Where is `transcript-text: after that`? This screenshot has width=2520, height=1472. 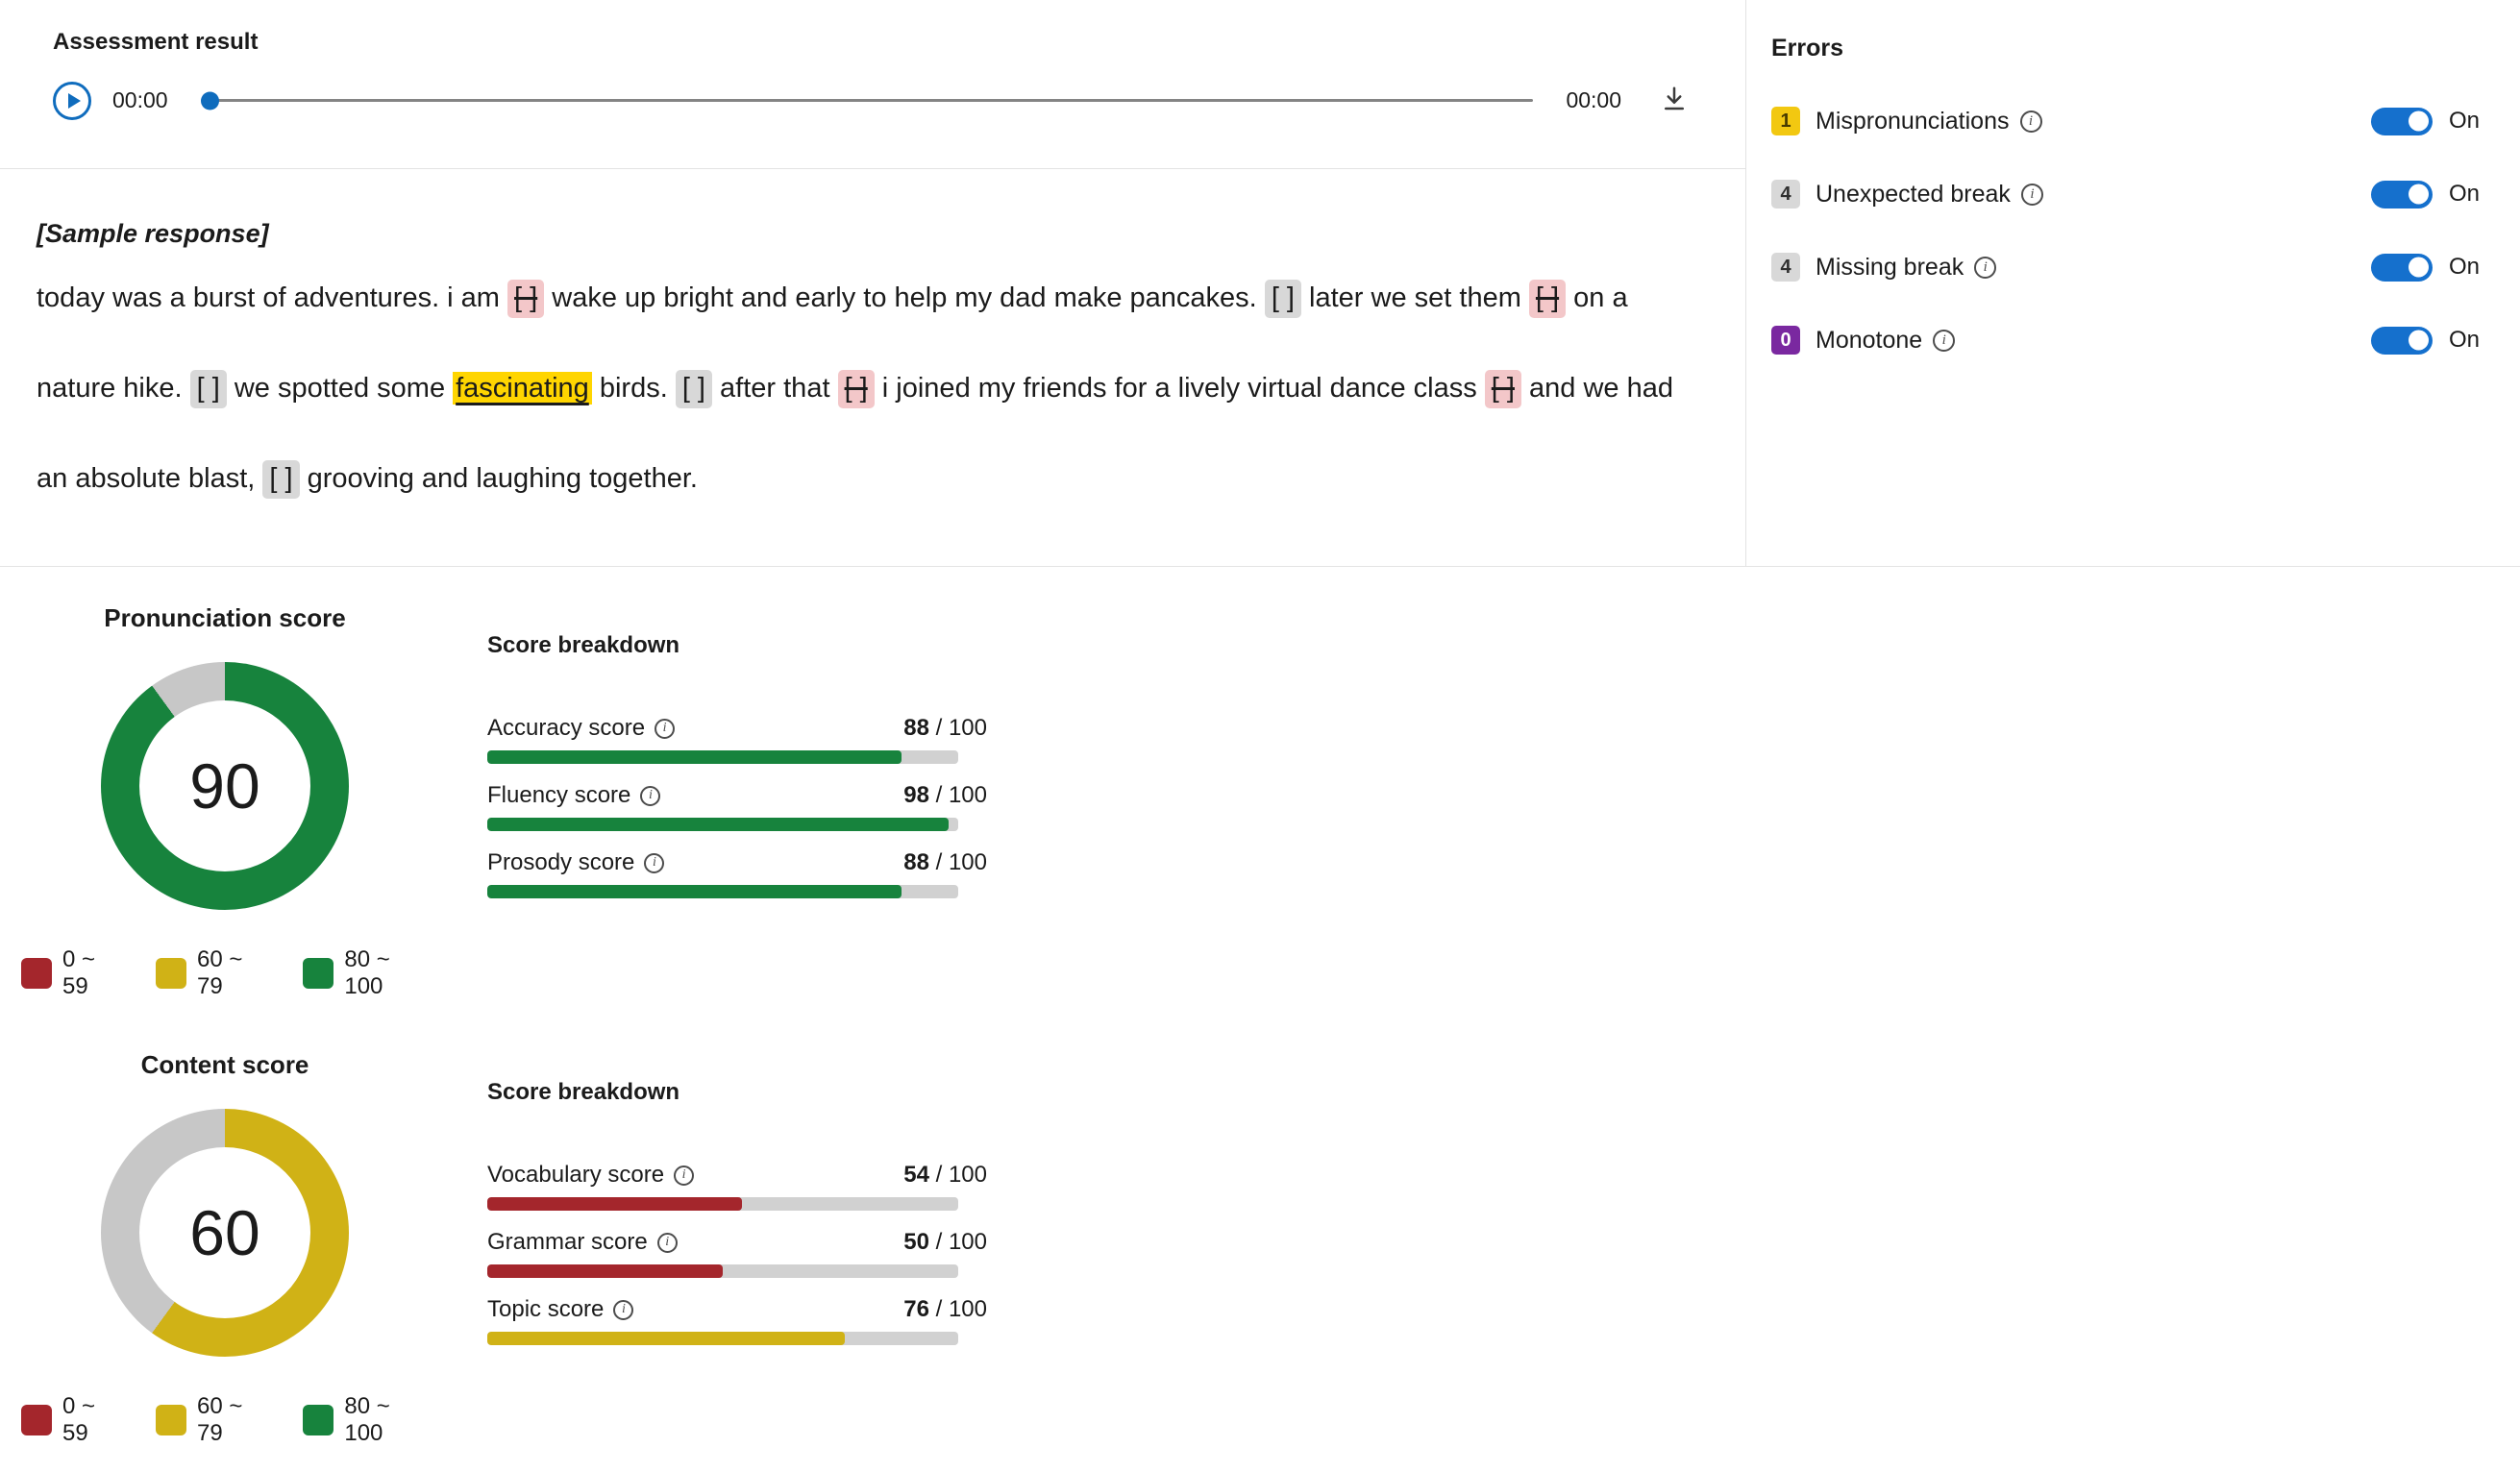
transcript-text: after that is located at coordinates (774, 388).